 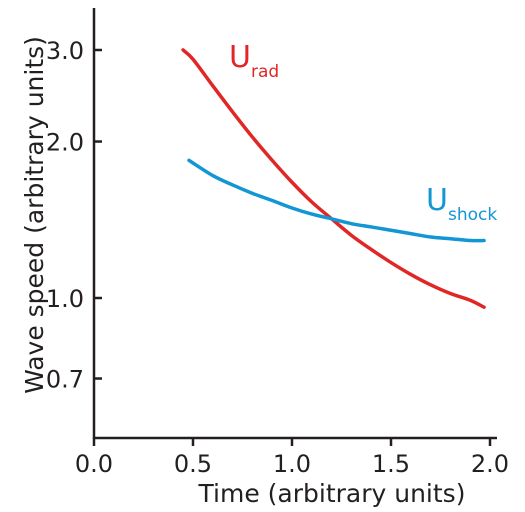 What do you see at coordinates (336, 200) in the screenshot?
I see `series-line-shock` at bounding box center [336, 200].